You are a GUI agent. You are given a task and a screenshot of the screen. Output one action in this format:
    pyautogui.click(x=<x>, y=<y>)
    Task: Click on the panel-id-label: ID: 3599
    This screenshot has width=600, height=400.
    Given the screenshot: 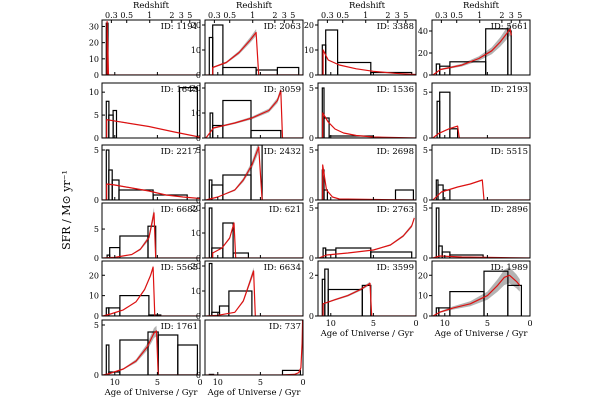 What is the action you would take?
    pyautogui.click(x=395, y=268)
    